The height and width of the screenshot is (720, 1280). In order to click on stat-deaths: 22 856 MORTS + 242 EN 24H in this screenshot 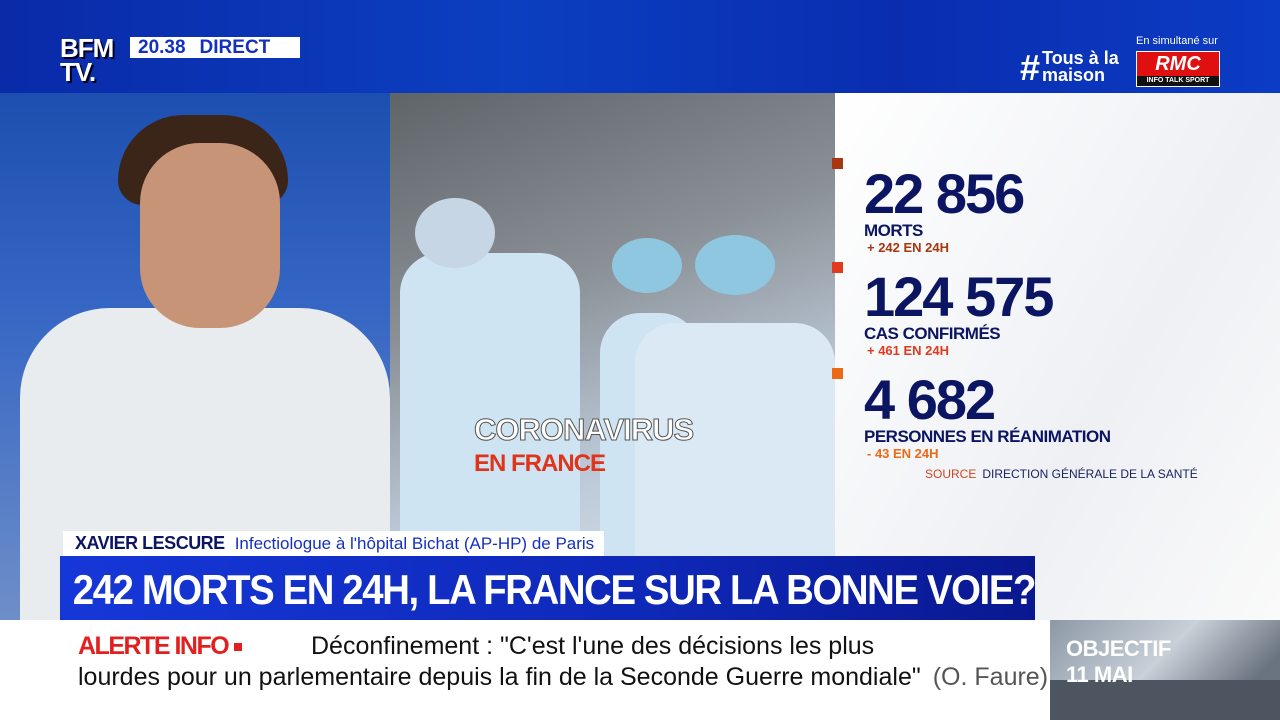, I will do `click(944, 209)`.